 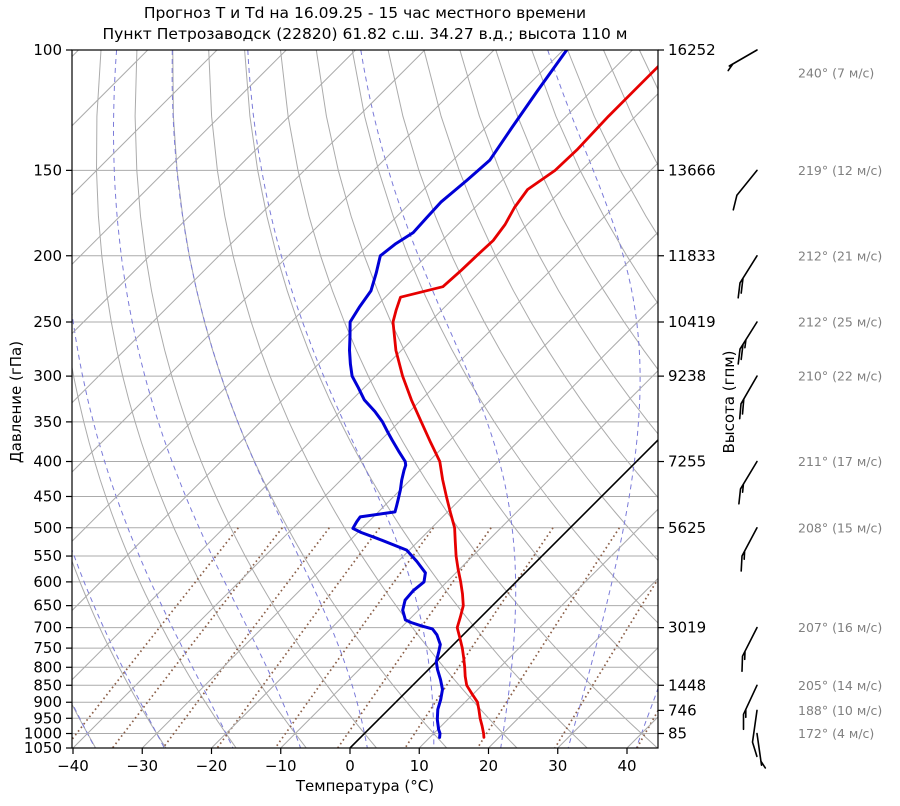 What do you see at coordinates (47, 322) in the screenshot?
I see `pressure-tick-label: 250` at bounding box center [47, 322].